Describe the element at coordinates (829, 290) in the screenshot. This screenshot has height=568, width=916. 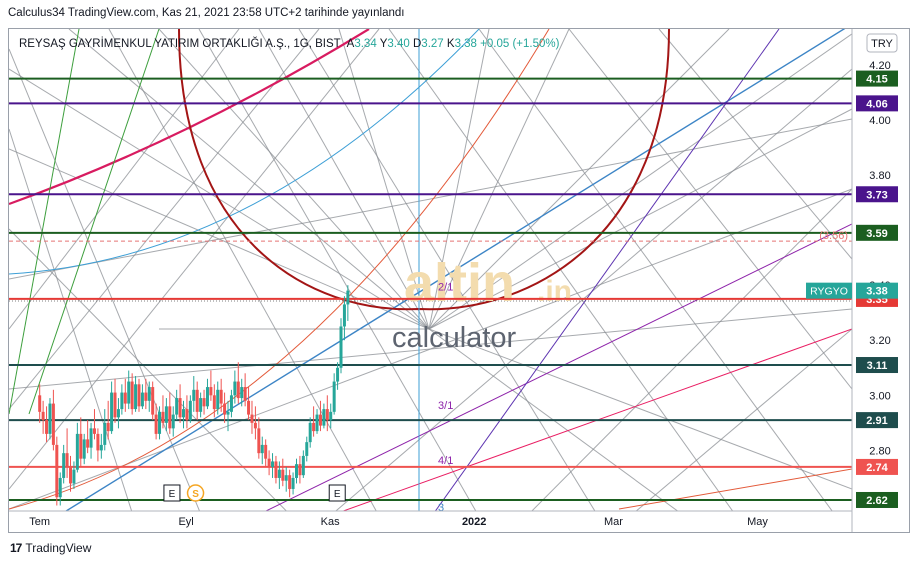
I see `symbol-tag` at that location.